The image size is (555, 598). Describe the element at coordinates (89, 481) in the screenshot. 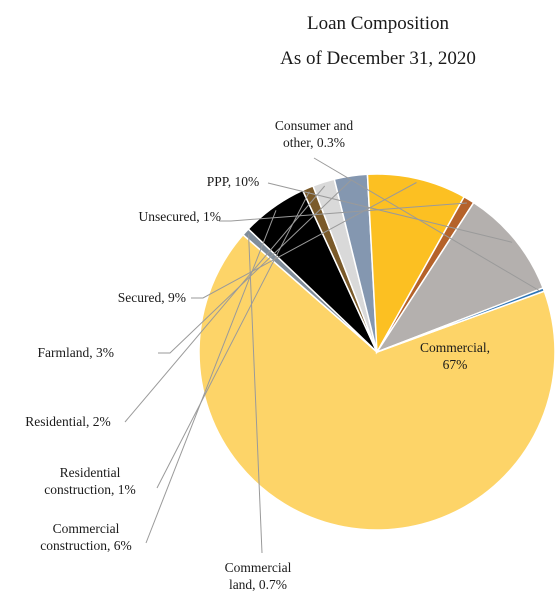

I see `label-residential-construction: Residential construction, 1%` at that location.